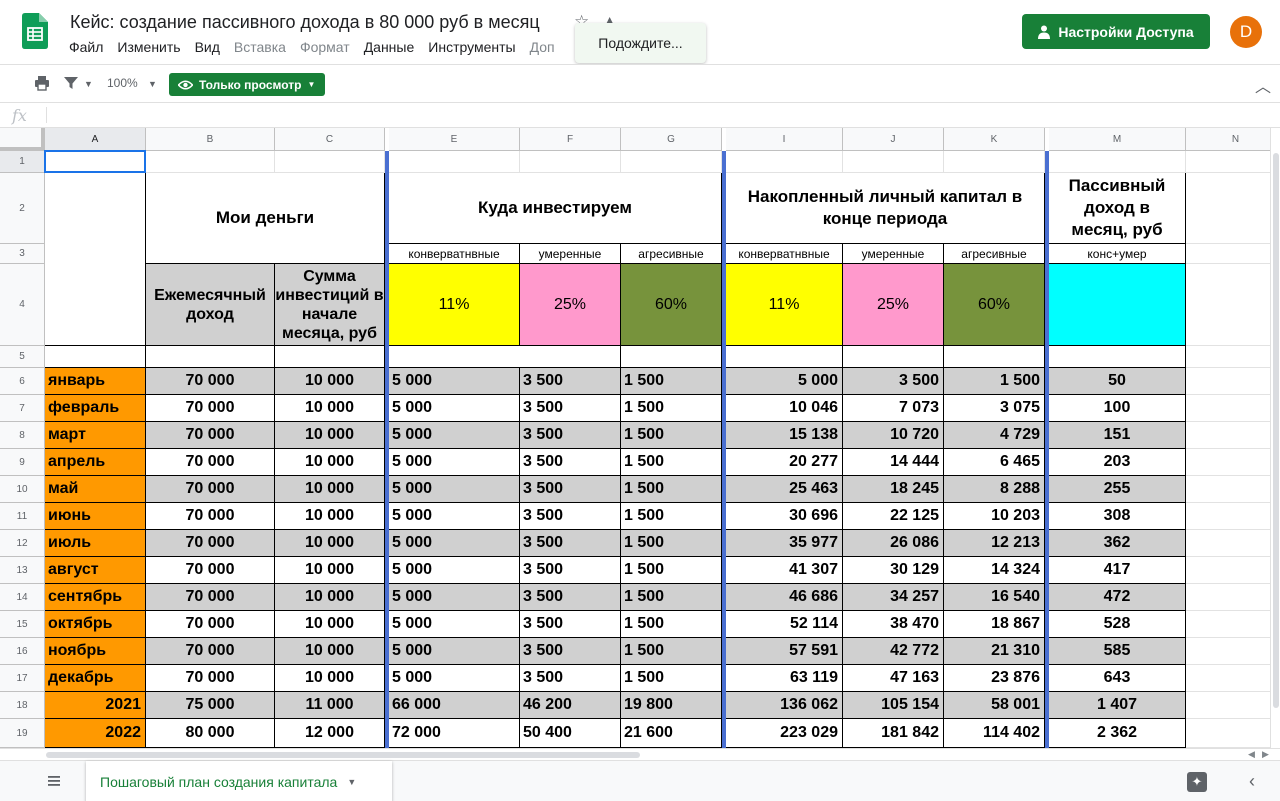  Describe the element at coordinates (389, 47) in the screenshot. I see `menu-item: Данные` at that location.